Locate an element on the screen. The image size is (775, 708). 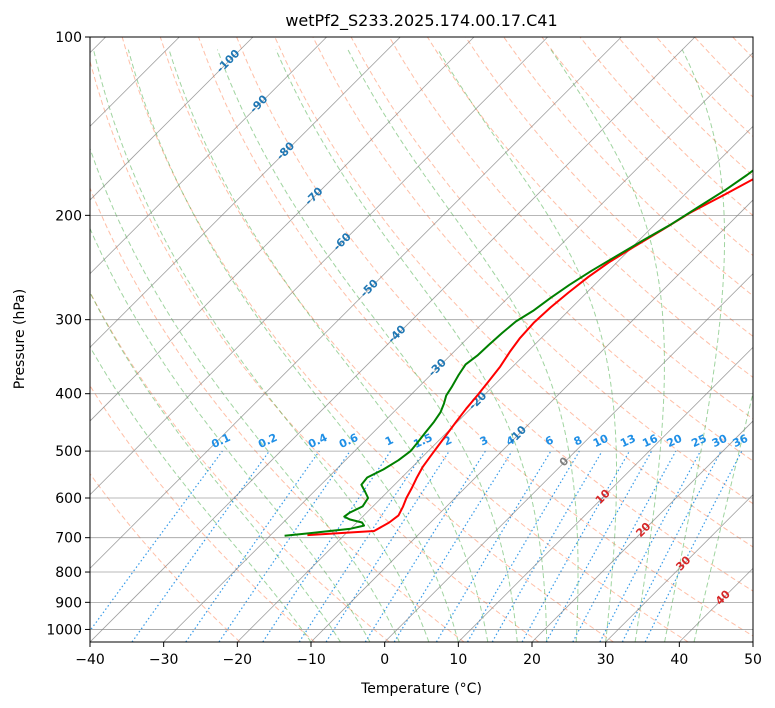
y-tick-label: 500 is located at coordinates (68, 452).